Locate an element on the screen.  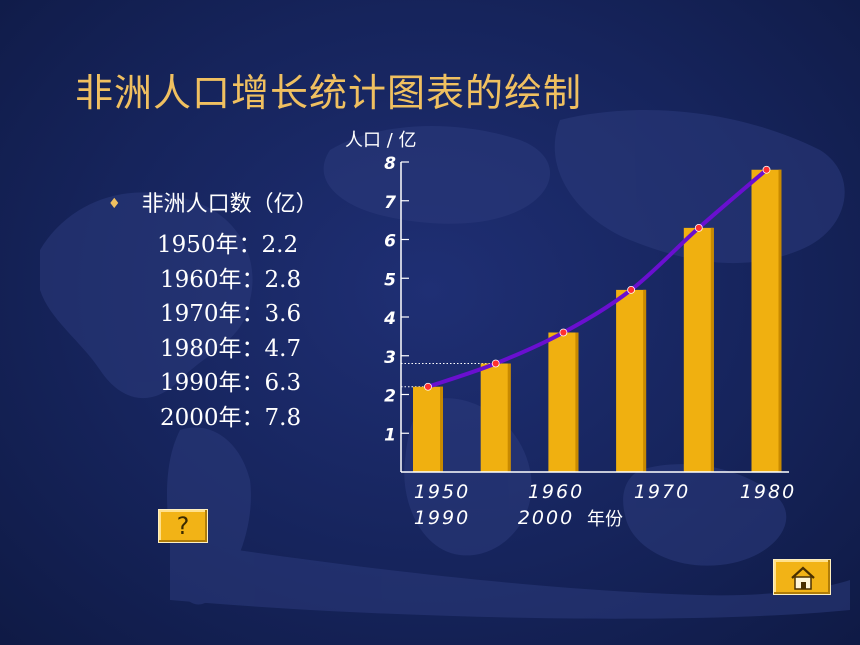
x-tick-label-1960: 1960 is located at coordinates (556, 492).